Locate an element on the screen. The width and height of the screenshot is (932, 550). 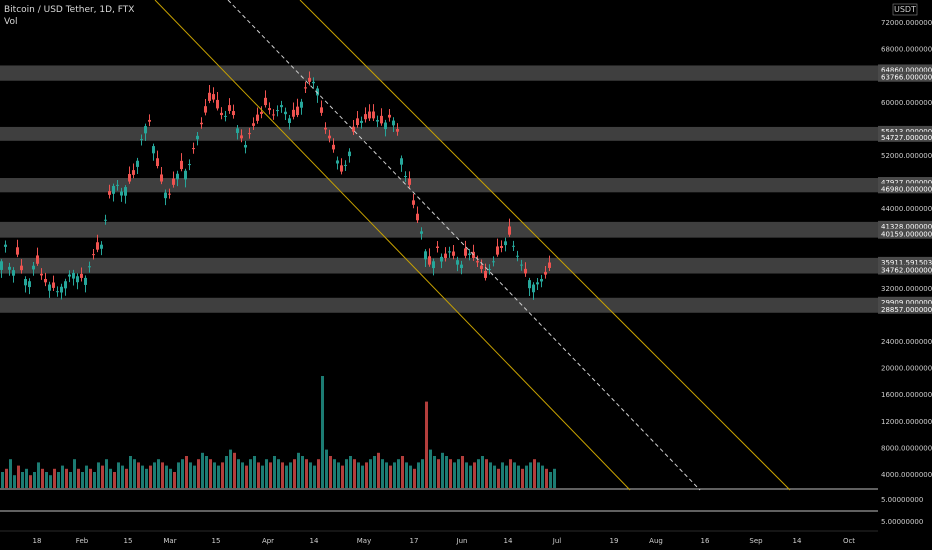
time-tick-label: Aug is located at coordinates (656, 541).